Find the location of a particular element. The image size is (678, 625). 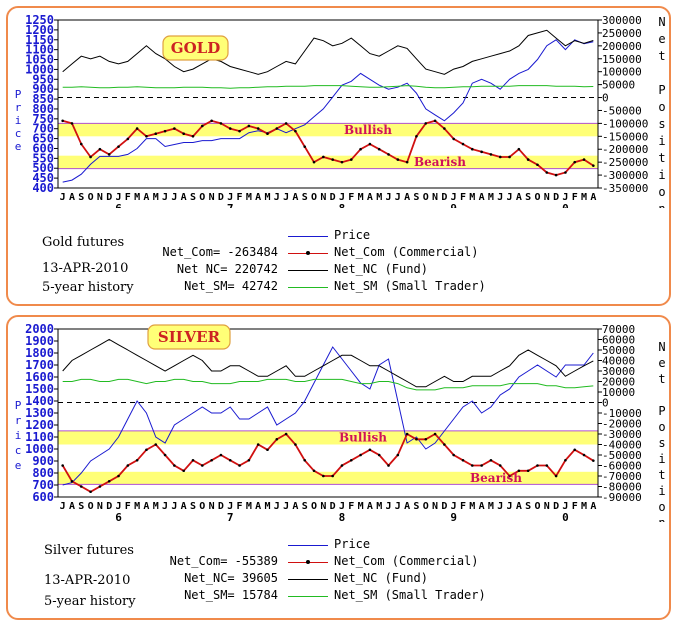

gold-right-tick-label: 0 is located at coordinates (605, 98).